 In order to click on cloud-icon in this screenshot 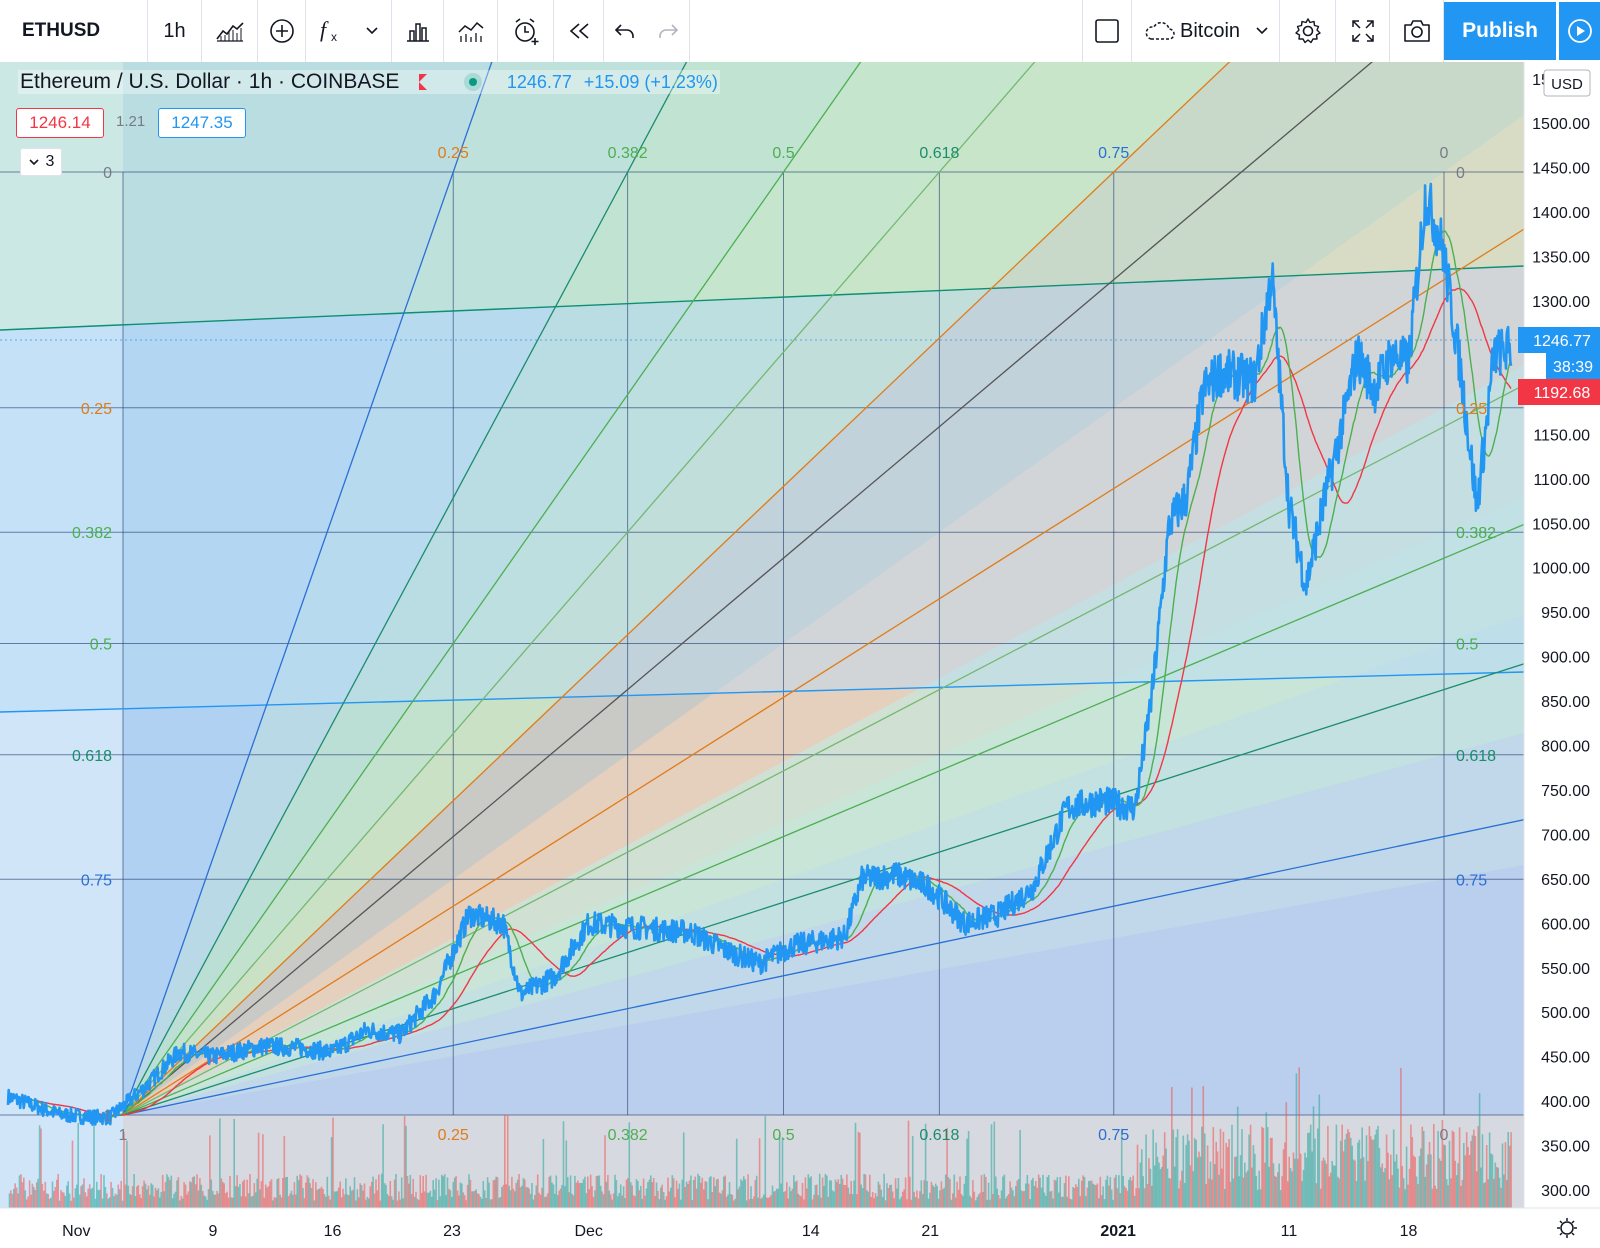, I will do `click(1160, 30)`.